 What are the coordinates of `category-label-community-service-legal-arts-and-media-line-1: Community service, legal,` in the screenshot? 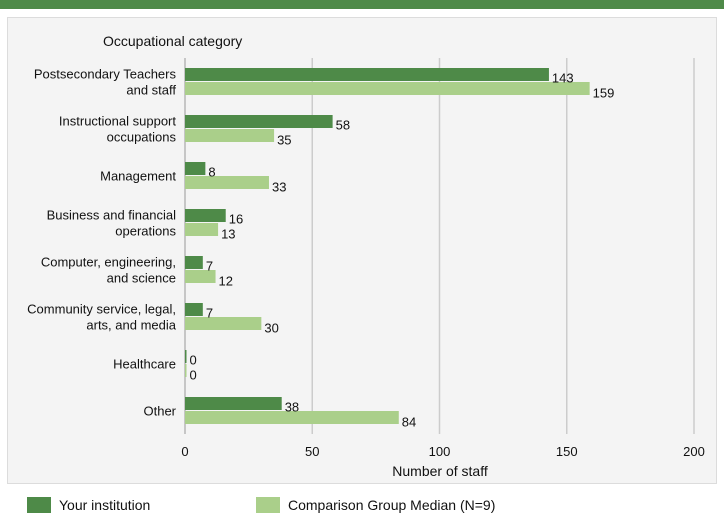 It's located at (101, 309).